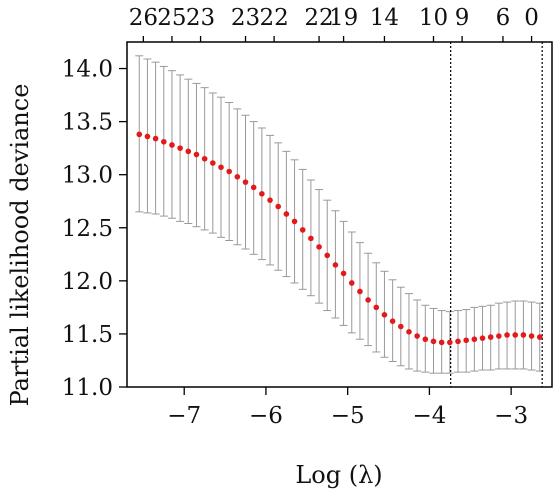 This screenshot has height=498, width=553. I want to click on y-tick-label: 14.0, so click(87, 70).